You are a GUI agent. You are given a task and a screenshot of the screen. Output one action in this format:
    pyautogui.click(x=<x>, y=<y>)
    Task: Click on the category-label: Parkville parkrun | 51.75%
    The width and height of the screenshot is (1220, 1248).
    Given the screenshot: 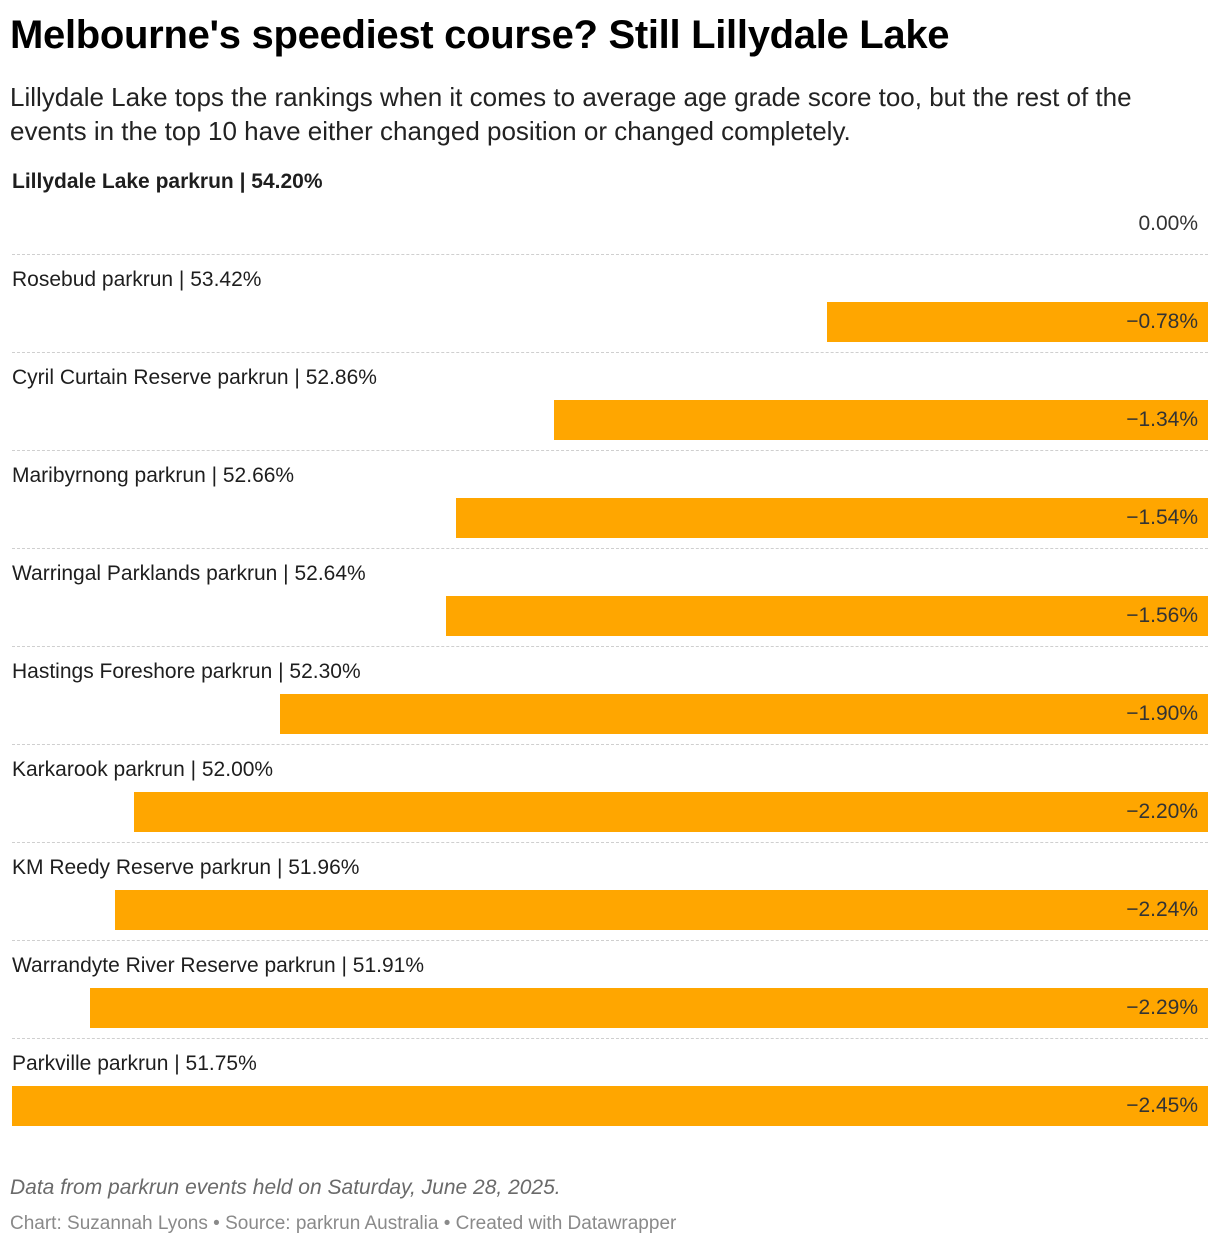 What is the action you would take?
    pyautogui.click(x=134, y=1063)
    